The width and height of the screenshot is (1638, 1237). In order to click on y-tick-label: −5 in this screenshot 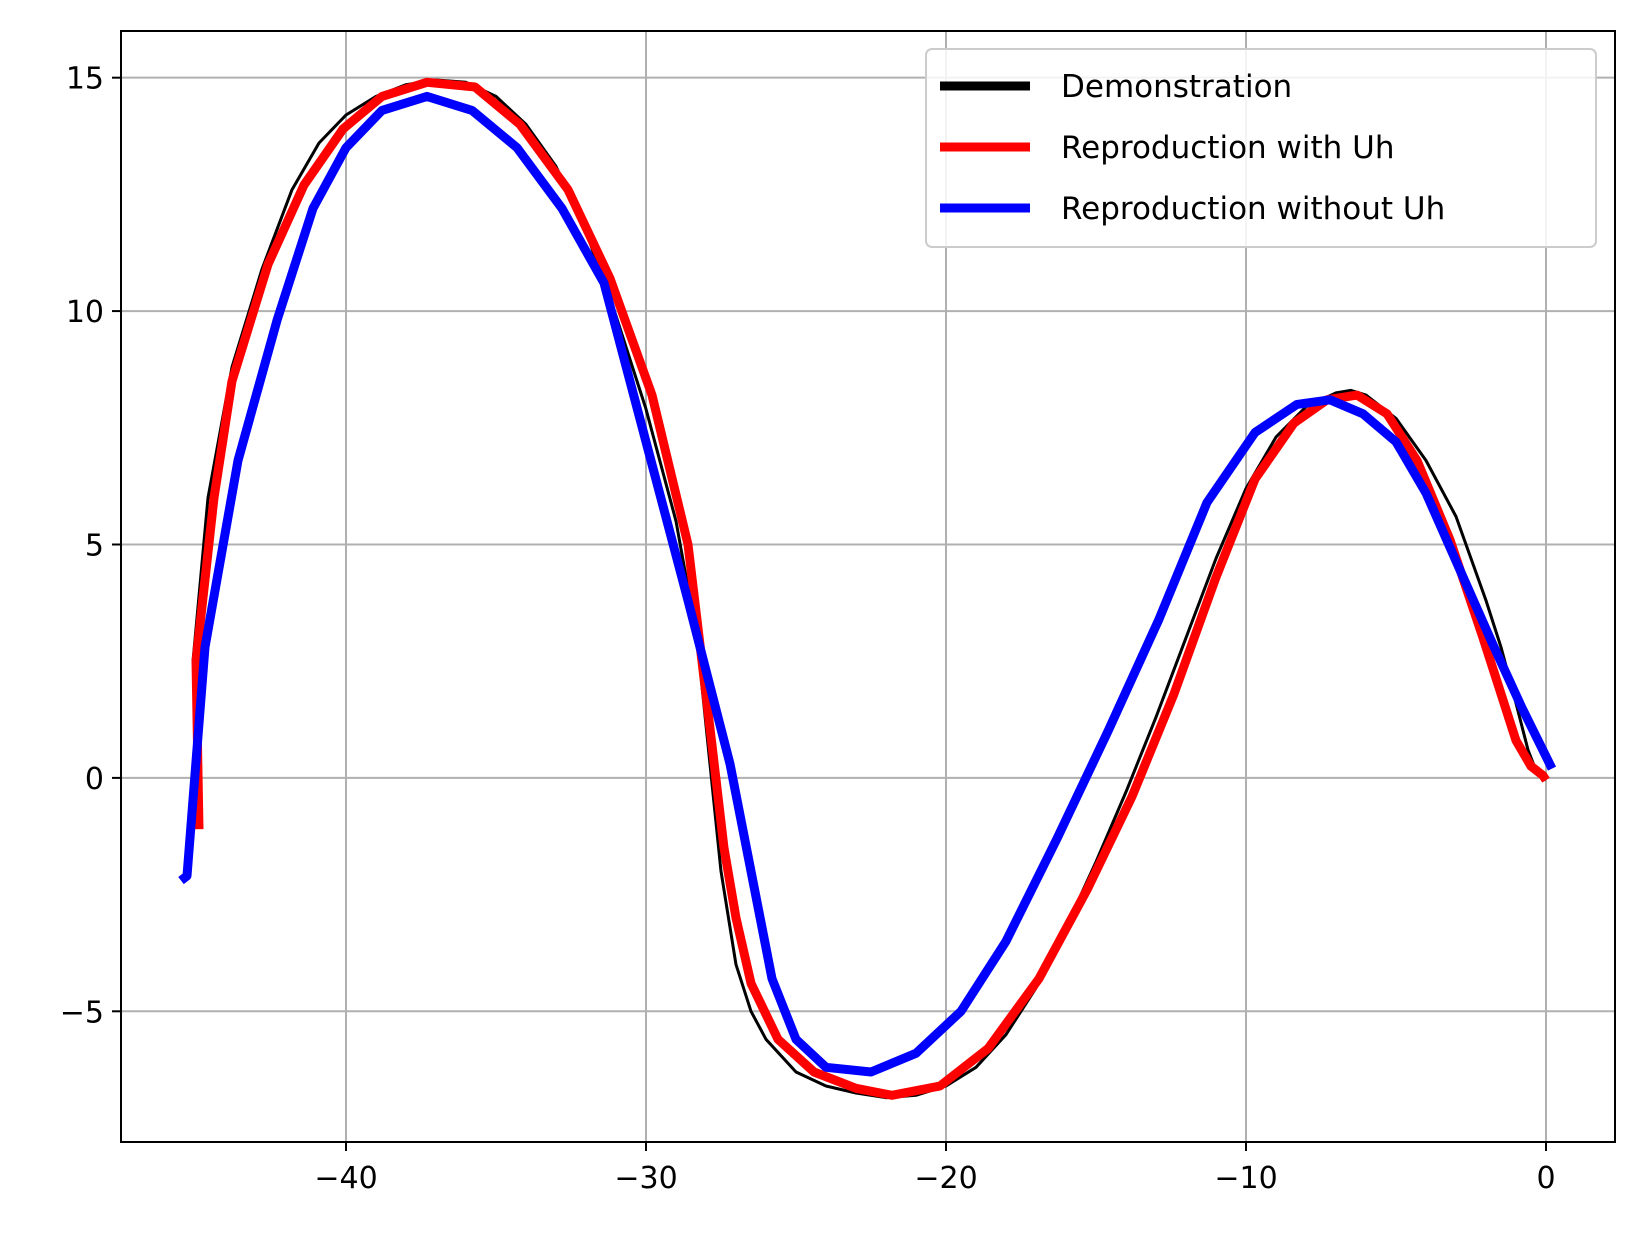, I will do `click(82, 1012)`.